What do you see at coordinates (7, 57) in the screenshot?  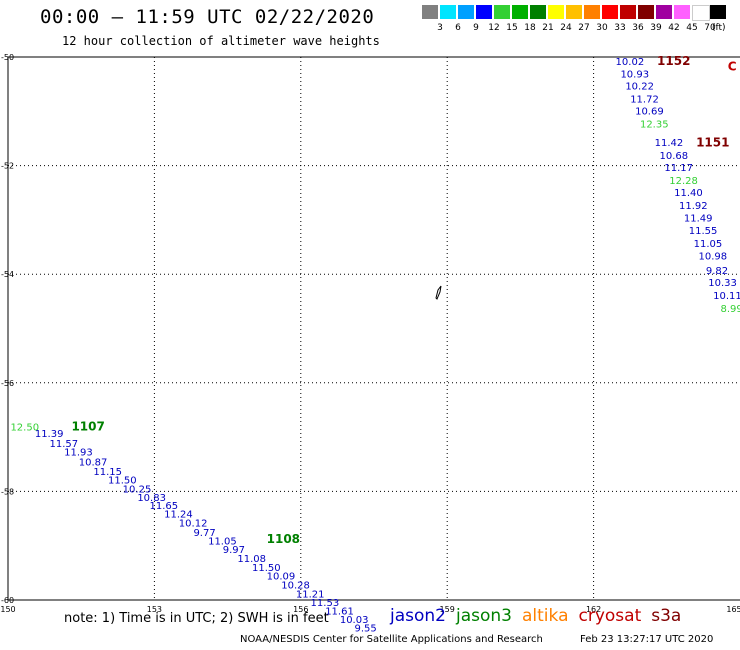 I see `y-tick-label: -50` at bounding box center [7, 57].